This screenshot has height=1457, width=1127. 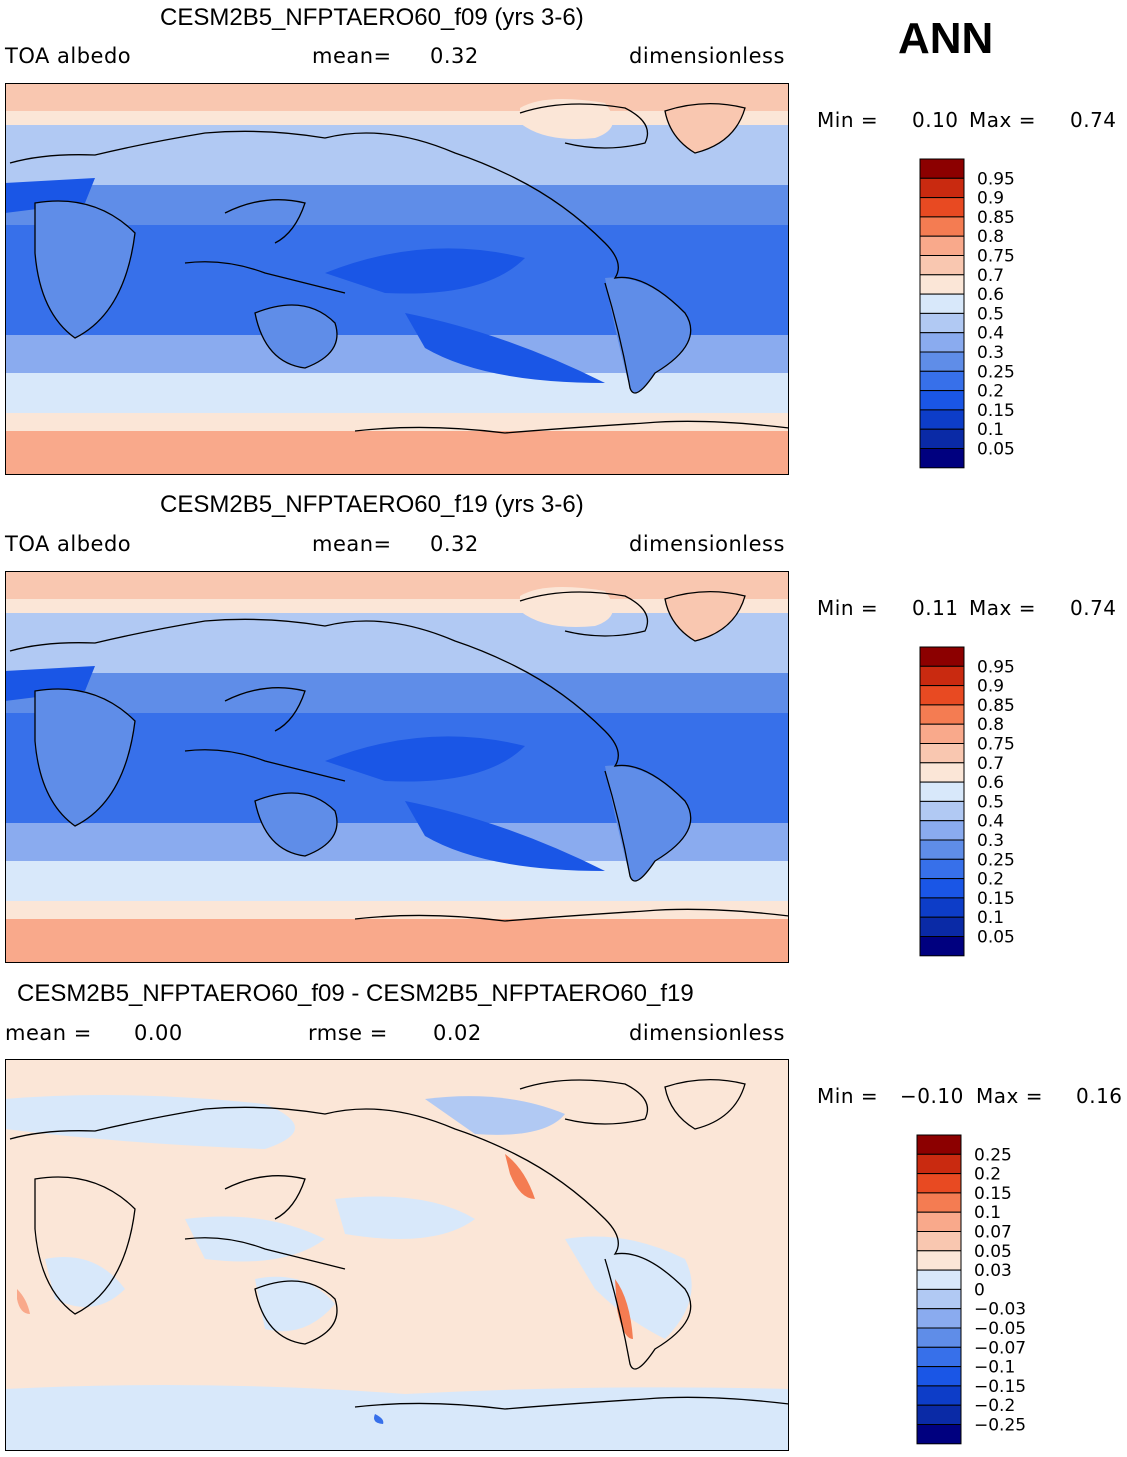 I want to click on panel-2-colorbar-tick-label: 0.85, so click(x=996, y=706).